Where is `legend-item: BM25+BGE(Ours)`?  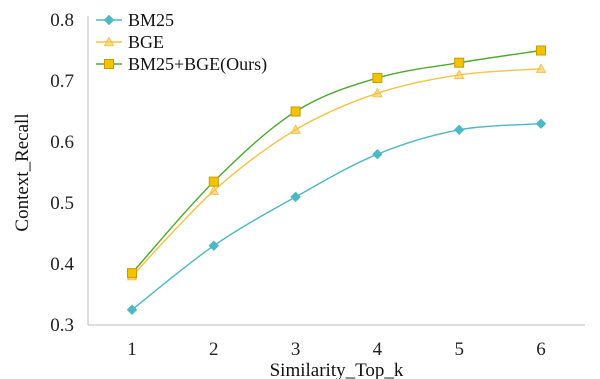 legend-item: BM25+BGE(Ours) is located at coordinates (181, 64).